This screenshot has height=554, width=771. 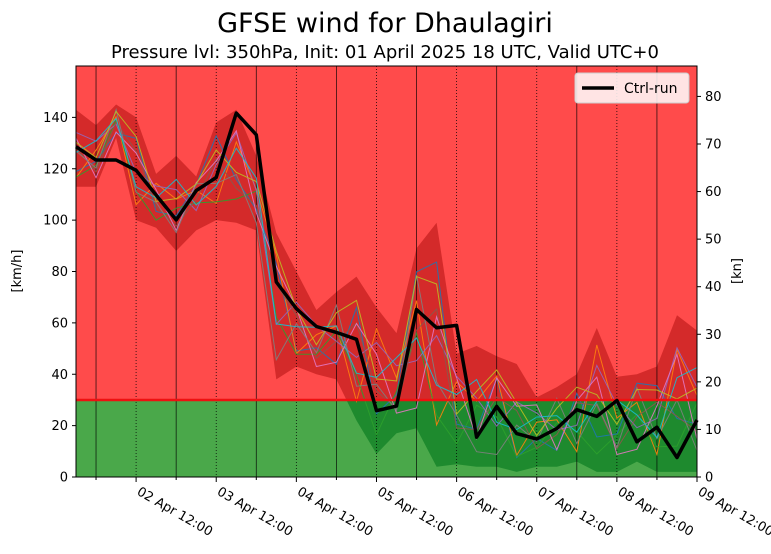 I want to click on x-tick-label-group: 07 Apr 12:00, so click(x=575, y=511).